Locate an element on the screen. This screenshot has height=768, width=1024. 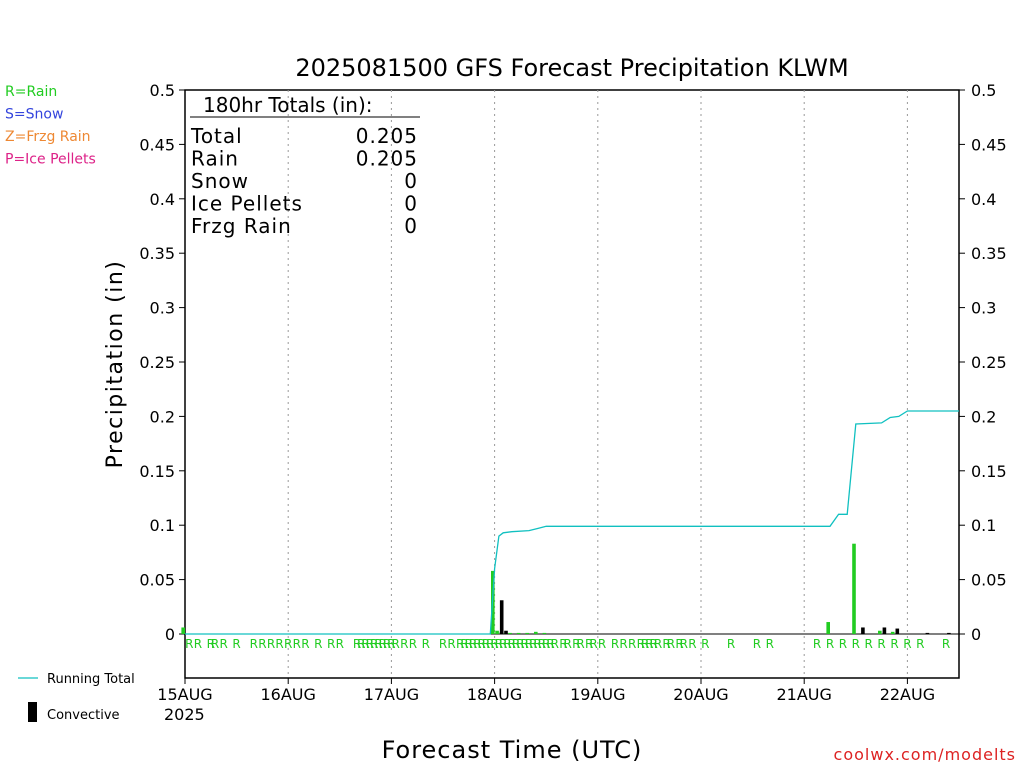
bars is located at coordinates (566, 588).